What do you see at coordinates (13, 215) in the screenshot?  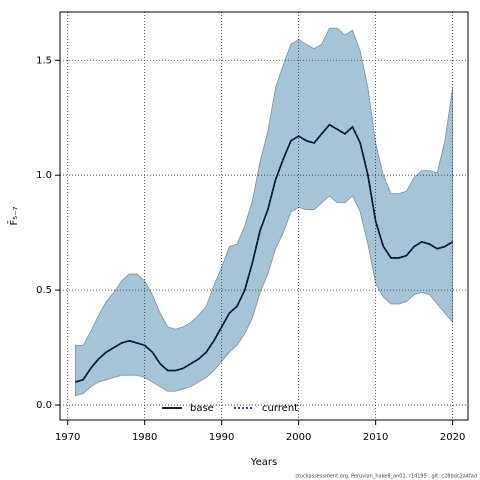 I see `y-axis-title: F̄₅₋₇` at bounding box center [13, 215].